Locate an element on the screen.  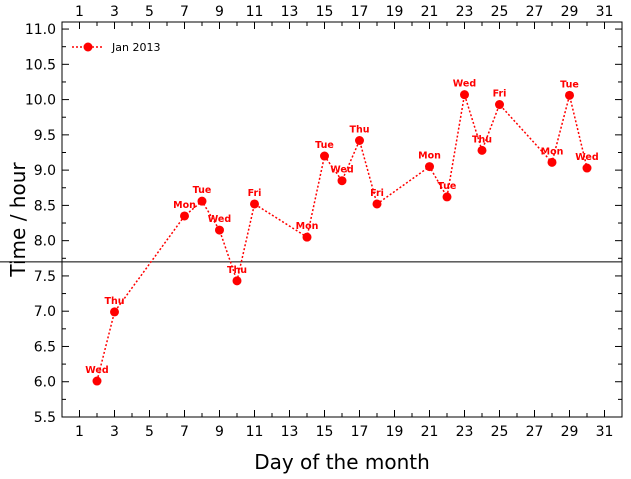
x-tick-label-top: 21 is located at coordinates (430, 12).